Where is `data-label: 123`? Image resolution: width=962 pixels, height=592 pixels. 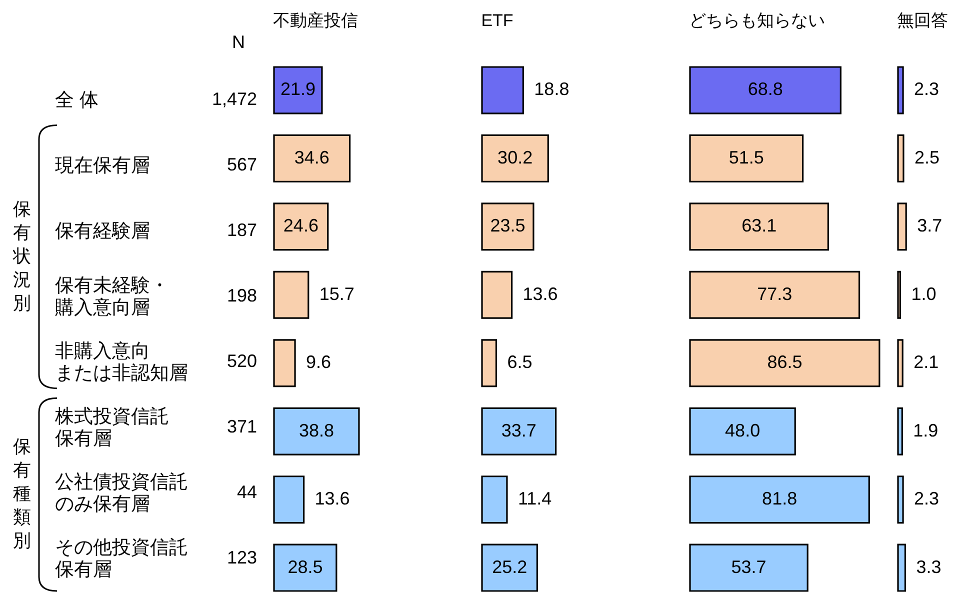 data-label: 123 is located at coordinates (241, 557).